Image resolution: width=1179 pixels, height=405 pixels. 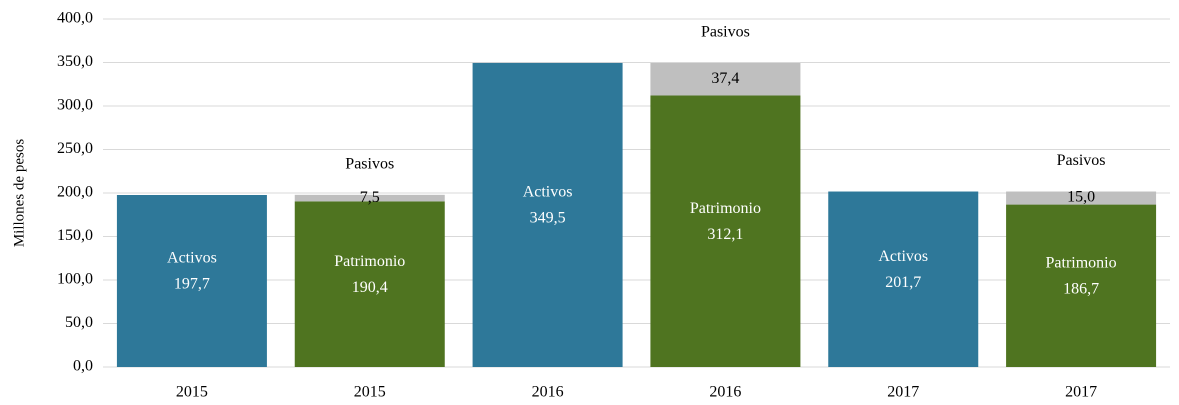 I want to click on y-tick-label: 250,0, so click(x=75, y=148).